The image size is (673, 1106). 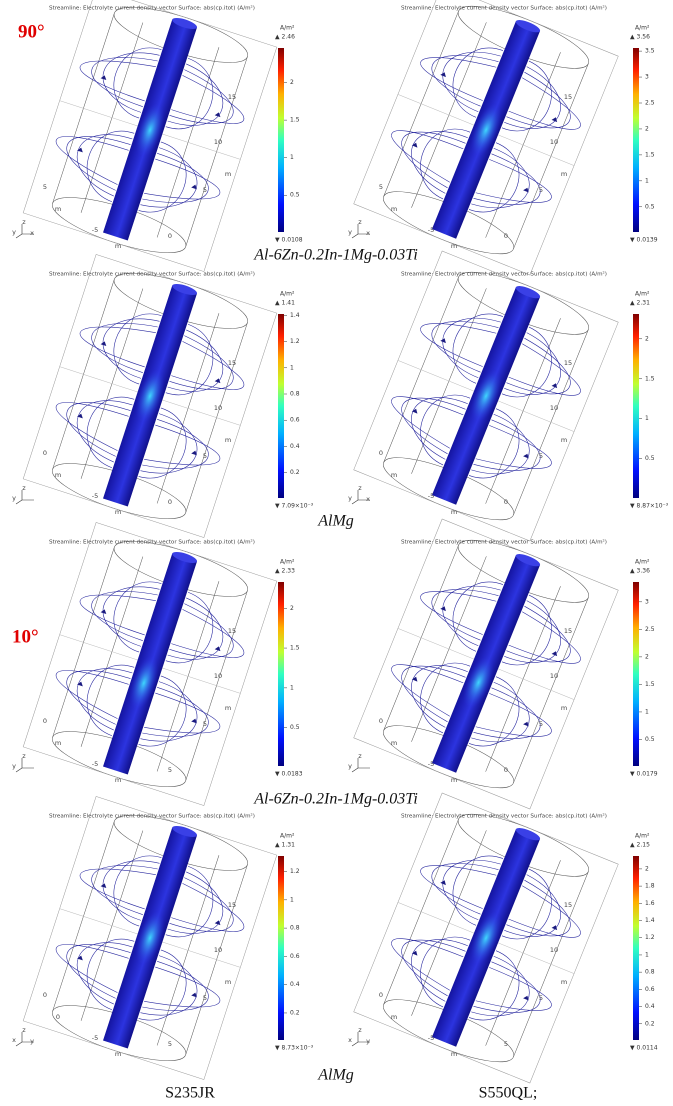 What do you see at coordinates (294, 506) in the screenshot?
I see `colorbar-min: ▼ 7.09×10⁻³` at bounding box center [294, 506].